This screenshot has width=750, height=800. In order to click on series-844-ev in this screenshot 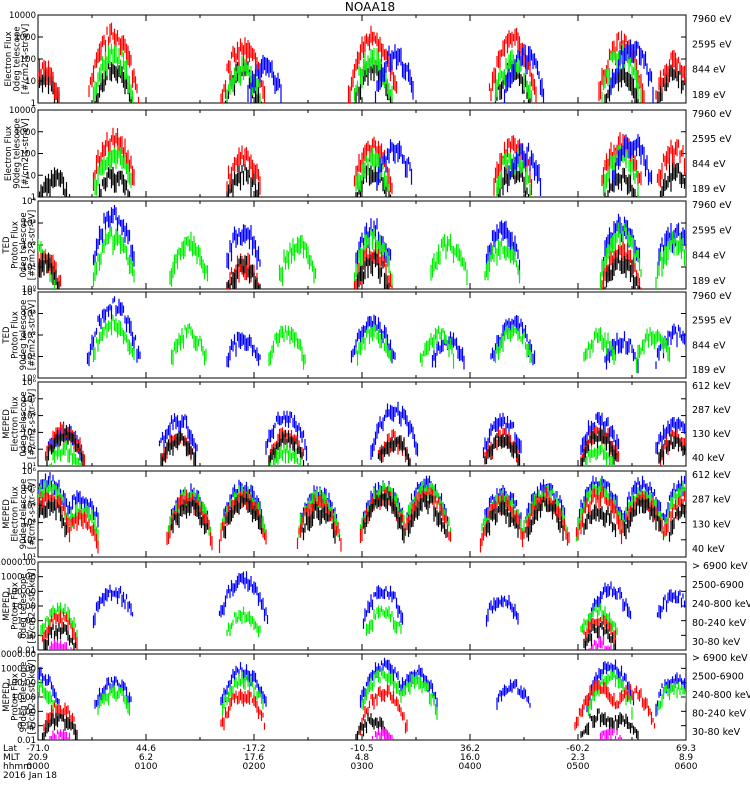, I will do `click(362, 255)`.